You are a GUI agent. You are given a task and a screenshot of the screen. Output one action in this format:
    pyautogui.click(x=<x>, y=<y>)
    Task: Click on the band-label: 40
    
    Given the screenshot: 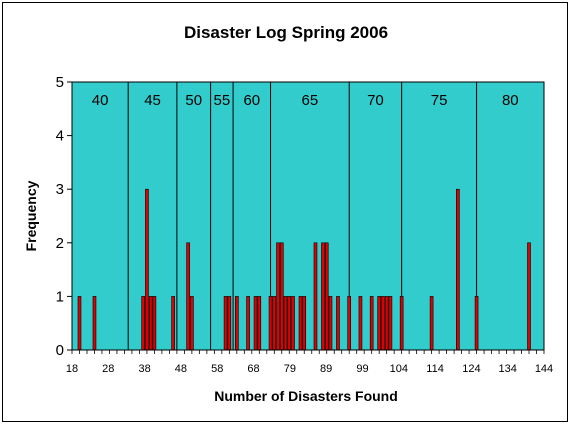 What is the action you would take?
    pyautogui.click(x=100, y=100)
    